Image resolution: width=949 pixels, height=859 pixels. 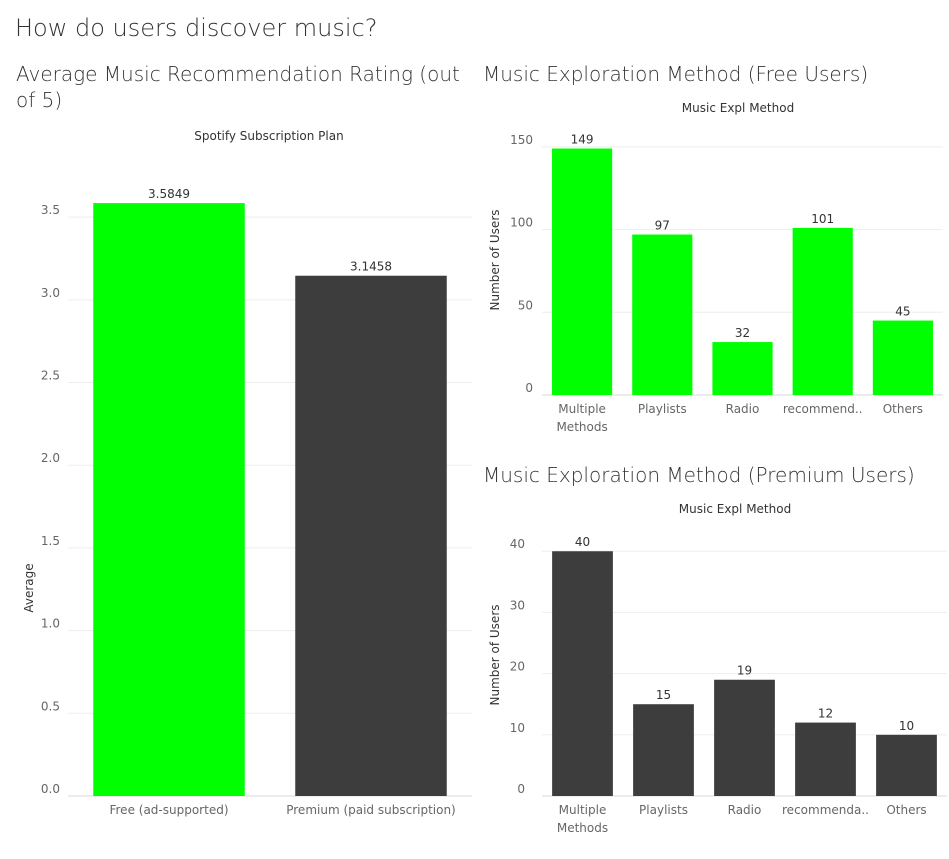 What do you see at coordinates (168, 810) in the screenshot?
I see `rating-category-label: Free (ad-supported)` at bounding box center [168, 810].